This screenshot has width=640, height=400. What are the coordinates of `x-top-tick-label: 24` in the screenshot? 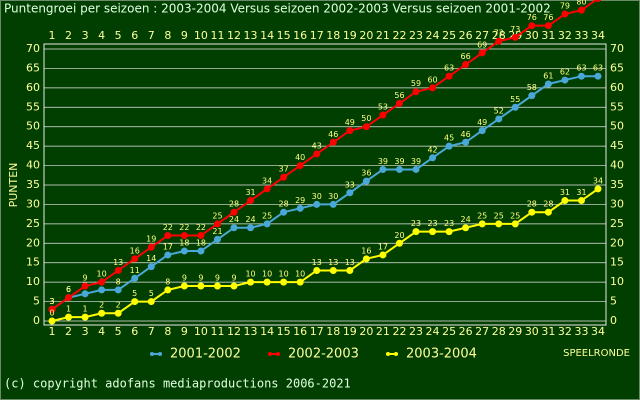 It's located at (433, 35).